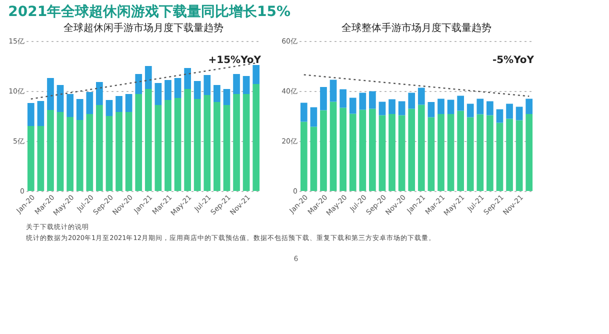 This screenshot has height=334, width=609. What do you see at coordinates (513, 60) in the screenshot?
I see `annotation: -5%YoY` at bounding box center [513, 60].